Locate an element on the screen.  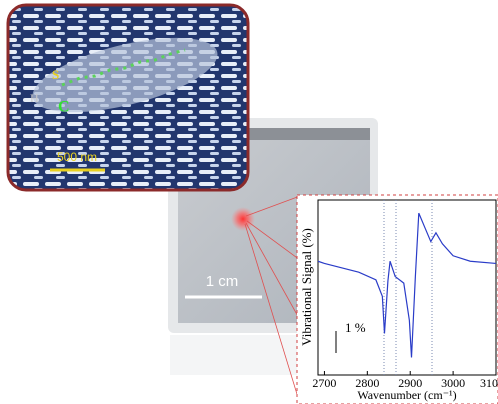
atom-s: S is located at coordinates (55, 74).